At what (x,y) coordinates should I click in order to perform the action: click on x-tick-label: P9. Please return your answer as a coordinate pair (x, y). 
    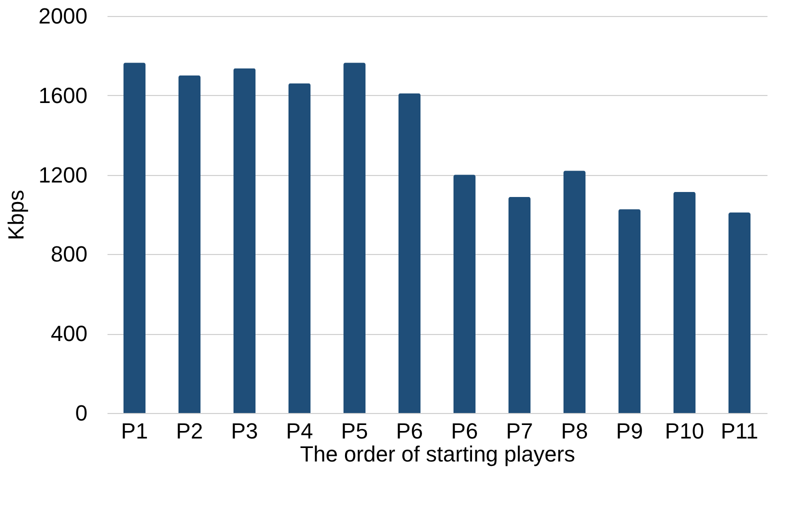
    Looking at the image, I should click on (629, 431).